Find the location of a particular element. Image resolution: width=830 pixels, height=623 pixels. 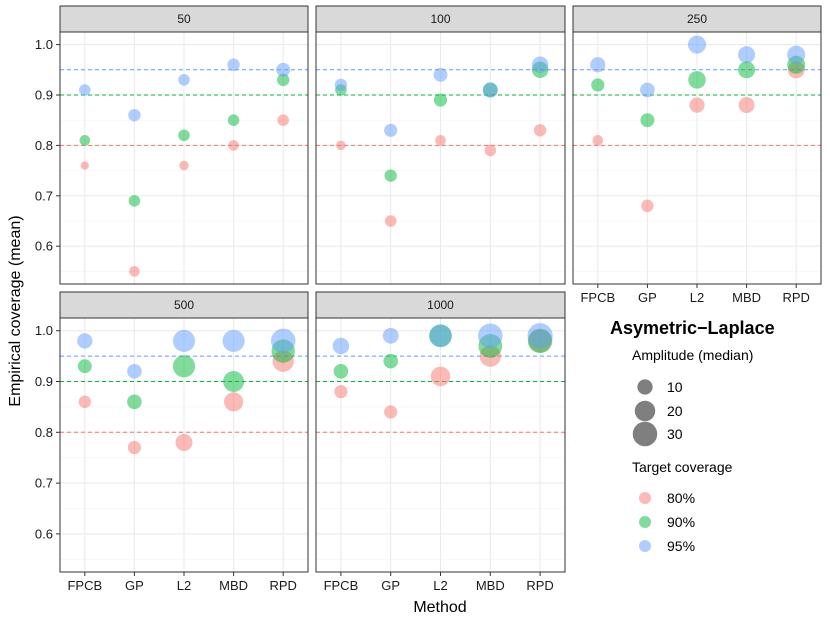

gridlines is located at coordinates (184, 158).